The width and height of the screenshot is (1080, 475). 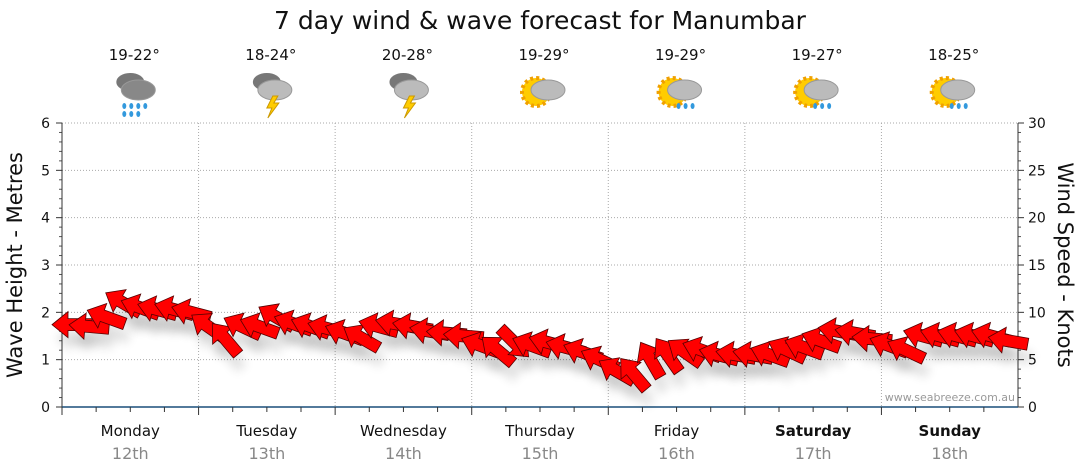 I want to click on temperature-label: 18-24°, so click(x=270, y=55).